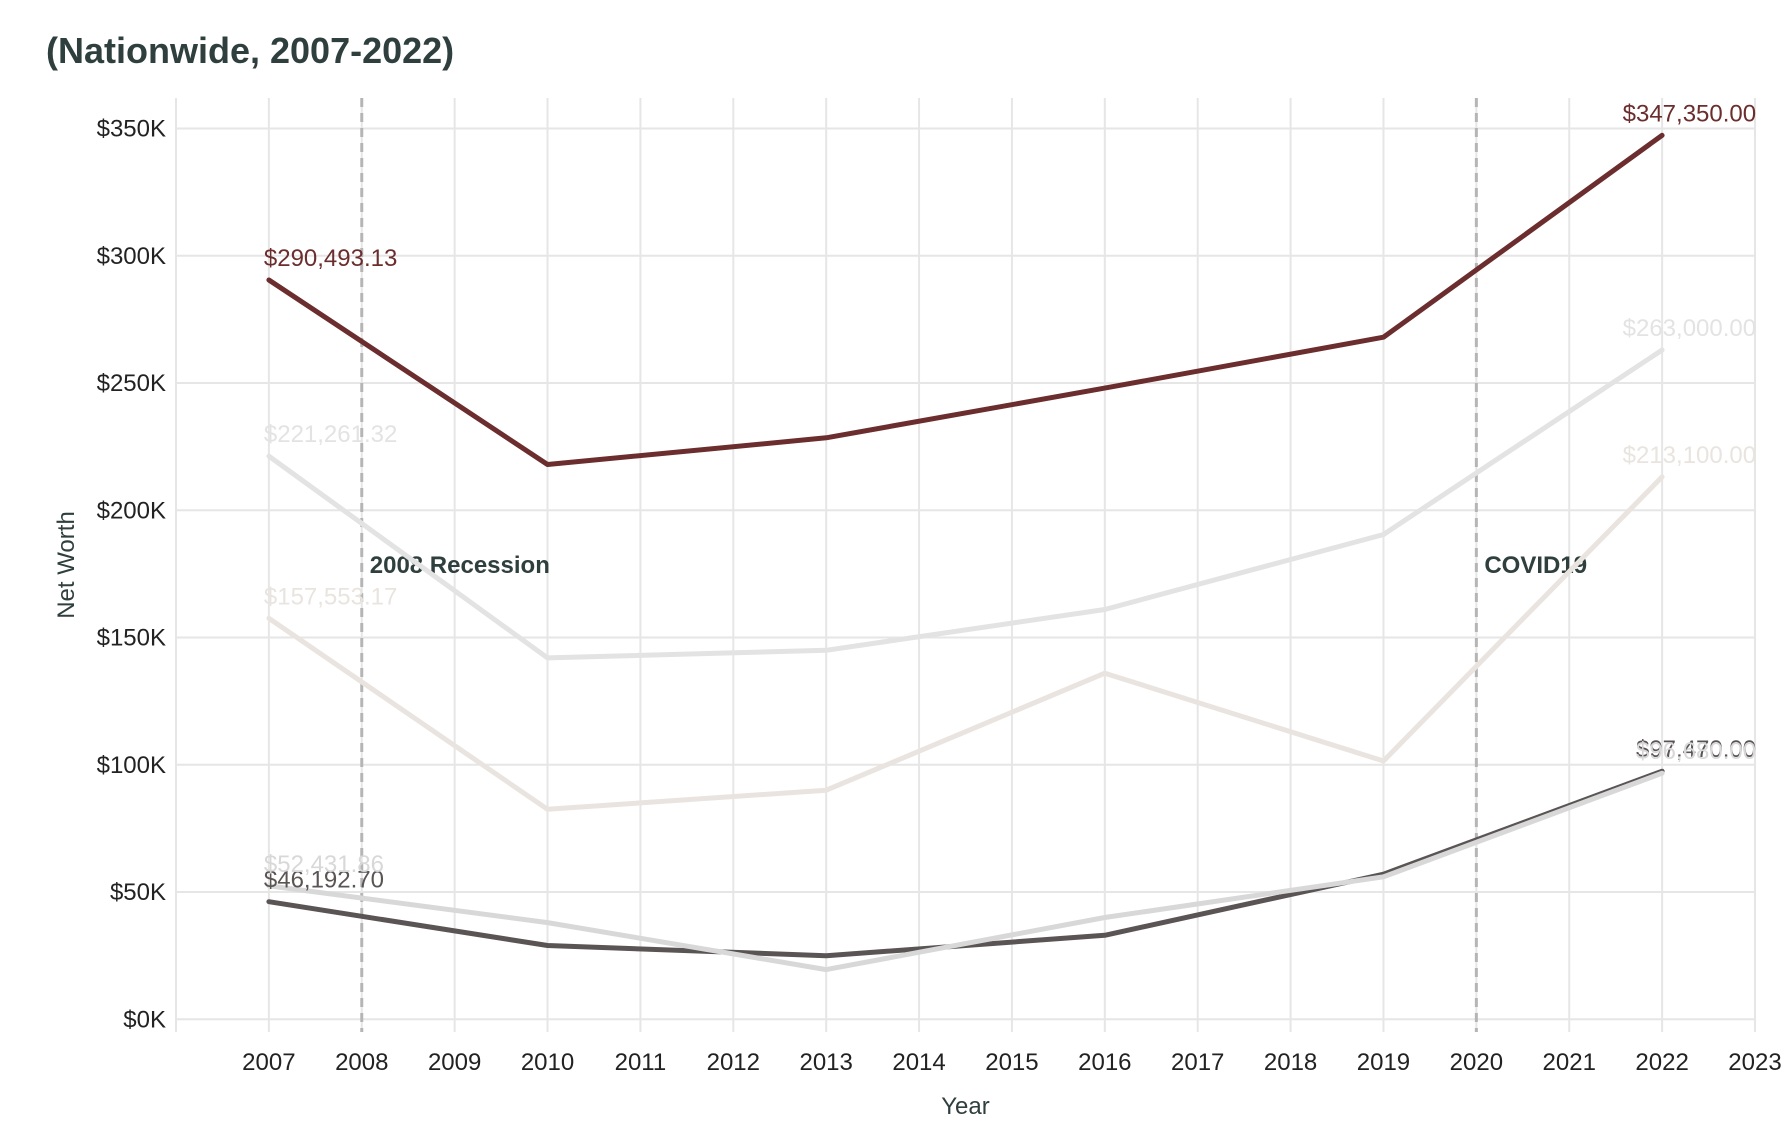 The height and width of the screenshot is (1136, 1792). Describe the element at coordinates (1383, 1062) in the screenshot. I see `x-tick-label: 2019` at that location.